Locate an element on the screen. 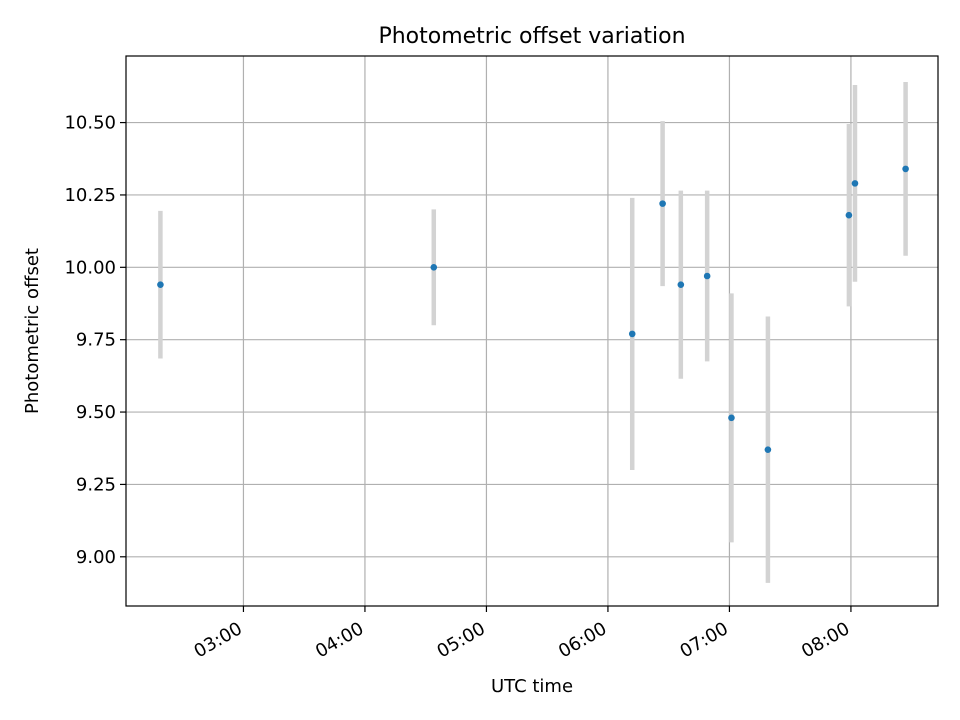 This screenshot has width=960, height=720. chart-title: Photometric offset variation is located at coordinates (531, 36).